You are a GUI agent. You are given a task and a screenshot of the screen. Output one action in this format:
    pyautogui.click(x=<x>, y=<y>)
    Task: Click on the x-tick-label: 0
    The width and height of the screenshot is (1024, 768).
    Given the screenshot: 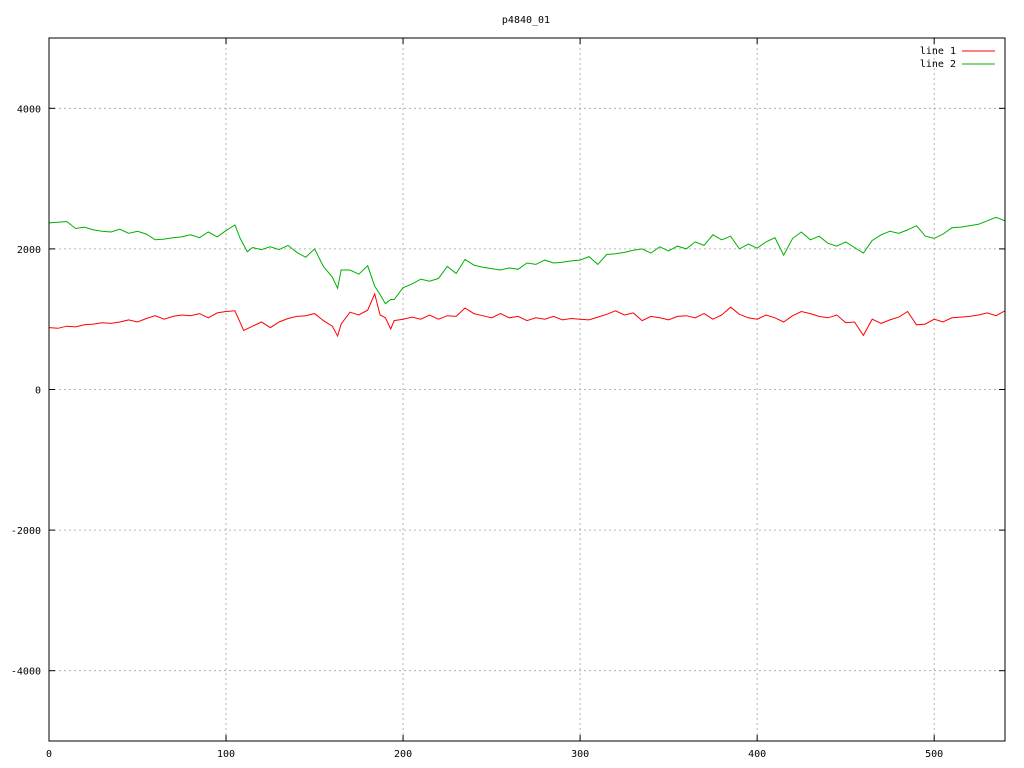 What is the action you would take?
    pyautogui.click(x=49, y=754)
    